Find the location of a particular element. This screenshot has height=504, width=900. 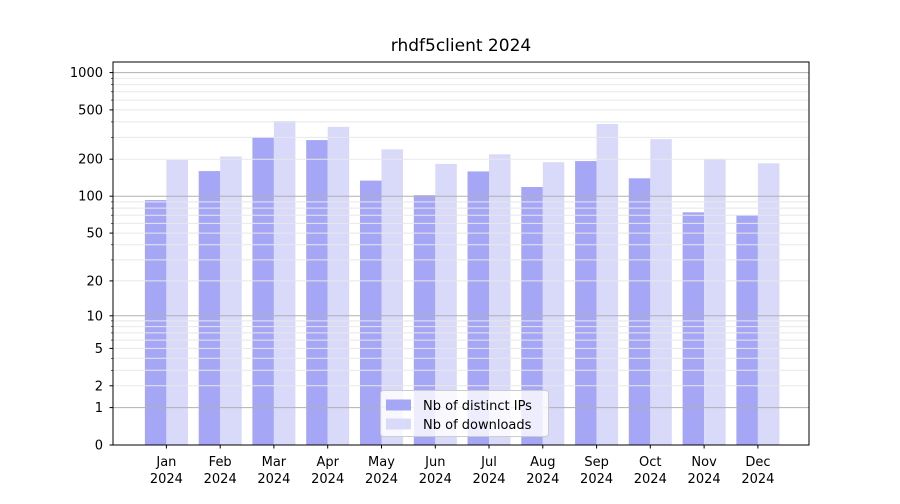

x-tick-label-month: Jul is located at coordinates (488, 462).